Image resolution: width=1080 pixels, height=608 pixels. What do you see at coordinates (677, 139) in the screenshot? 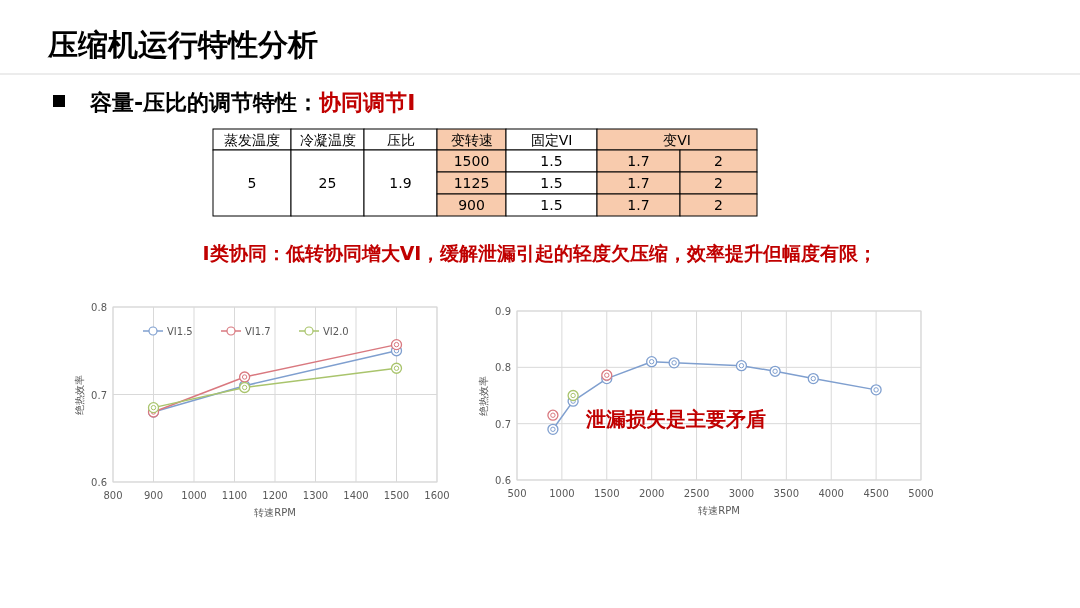
I see `text: 变VI` at bounding box center [677, 139].